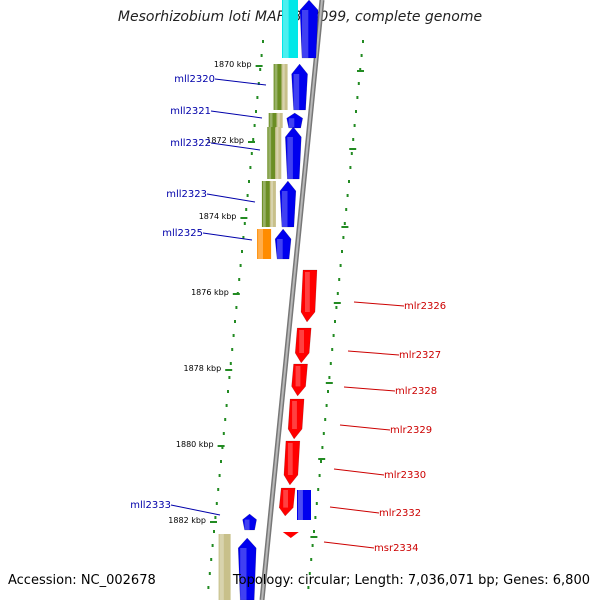  Describe the element at coordinates (416, 391) in the screenshot. I see `gene-label-right: mlr2328` at that location.